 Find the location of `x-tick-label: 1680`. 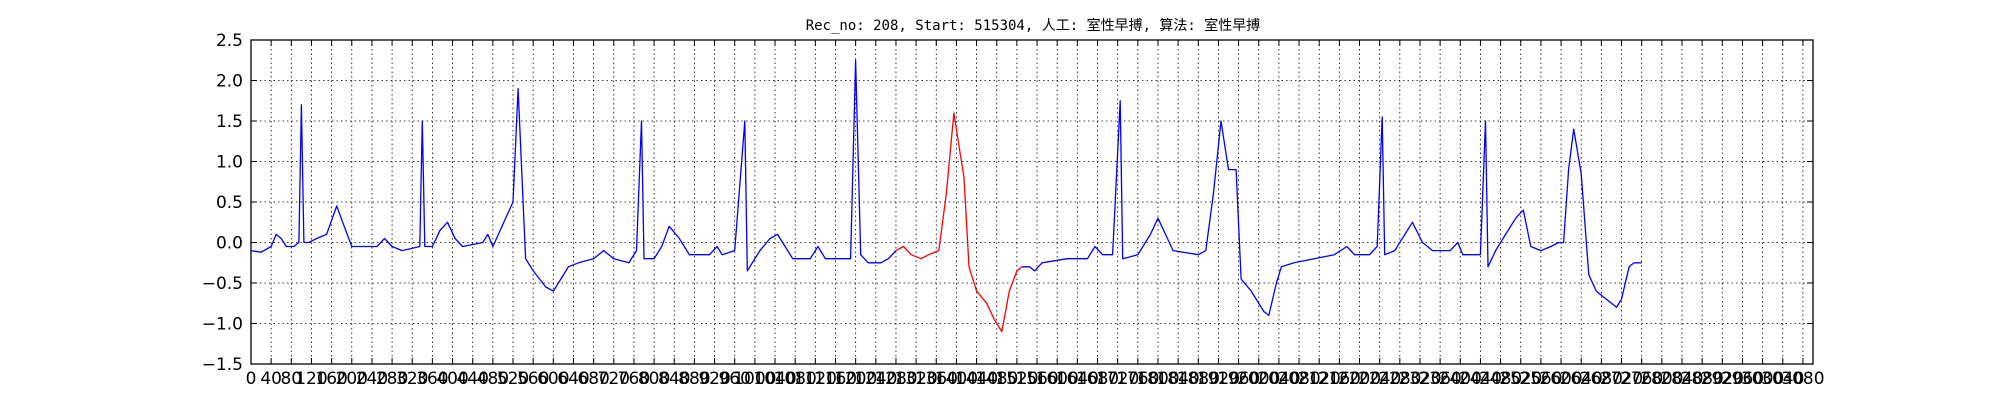

x-tick-label: 1680 is located at coordinates (1097, 379).